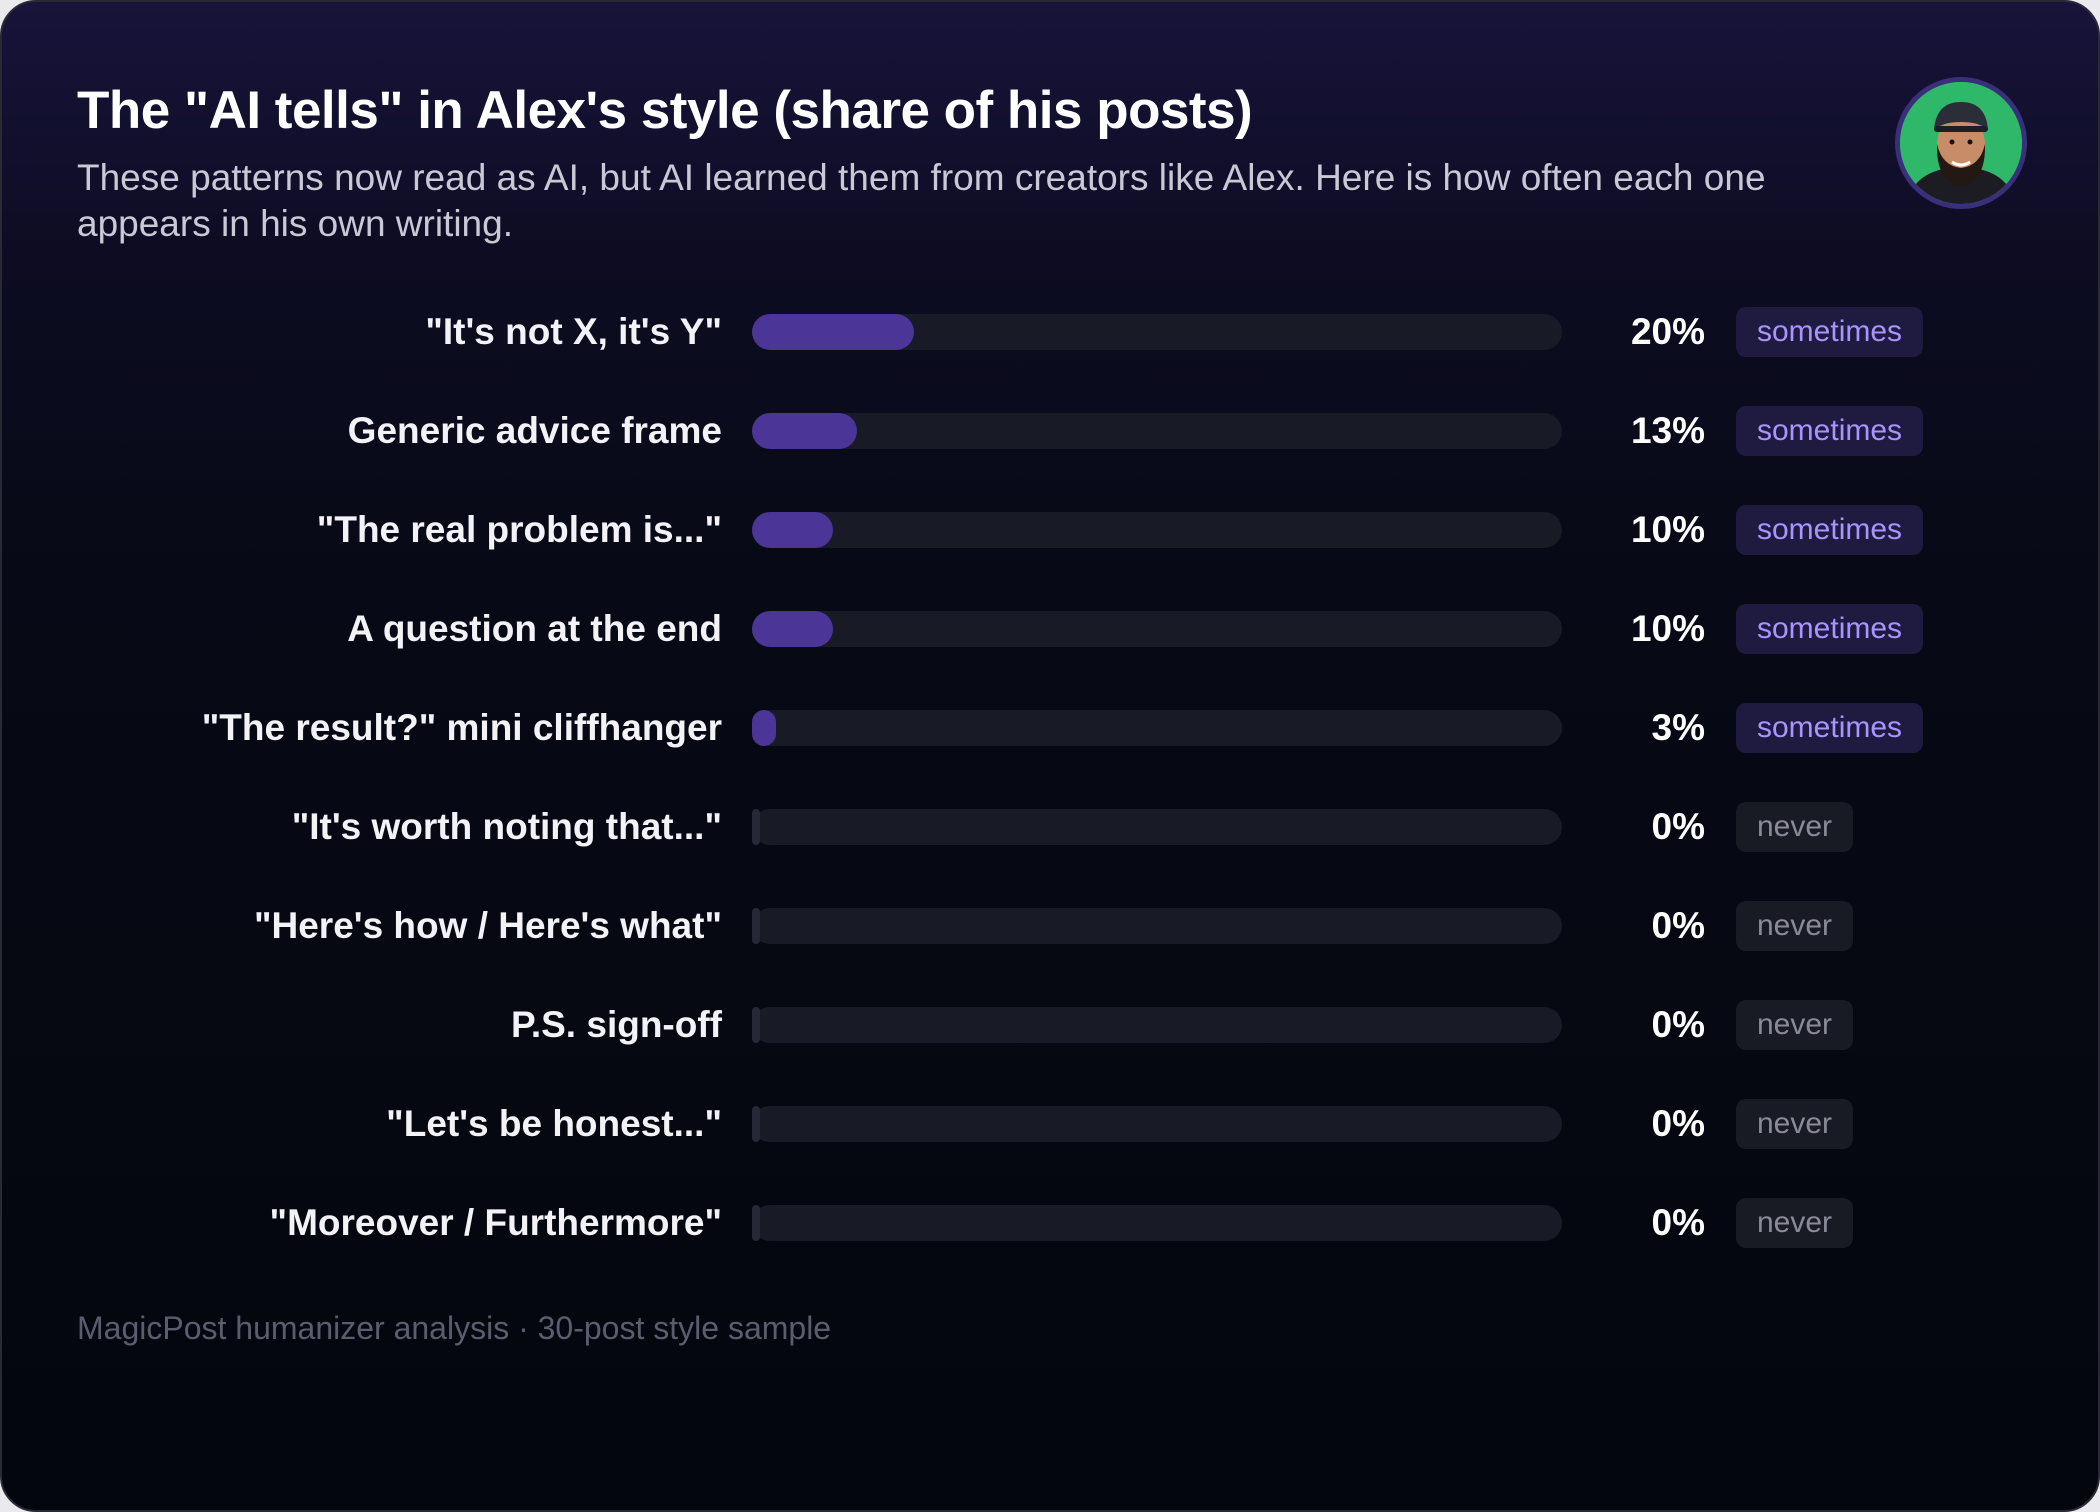  I want to click on category-label: A question at the end, so click(534, 628).